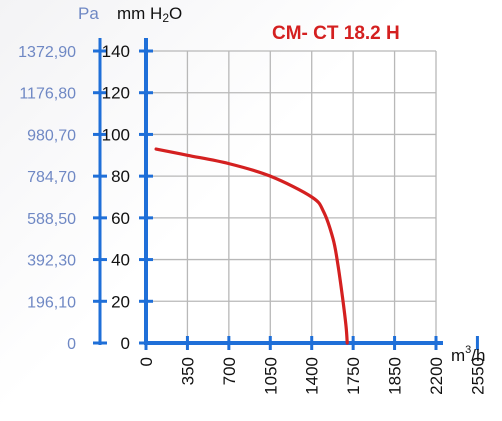 This screenshot has height=421, width=502. What do you see at coordinates (120, 260) in the screenshot?
I see `mm-tick-label: 40` at bounding box center [120, 260].